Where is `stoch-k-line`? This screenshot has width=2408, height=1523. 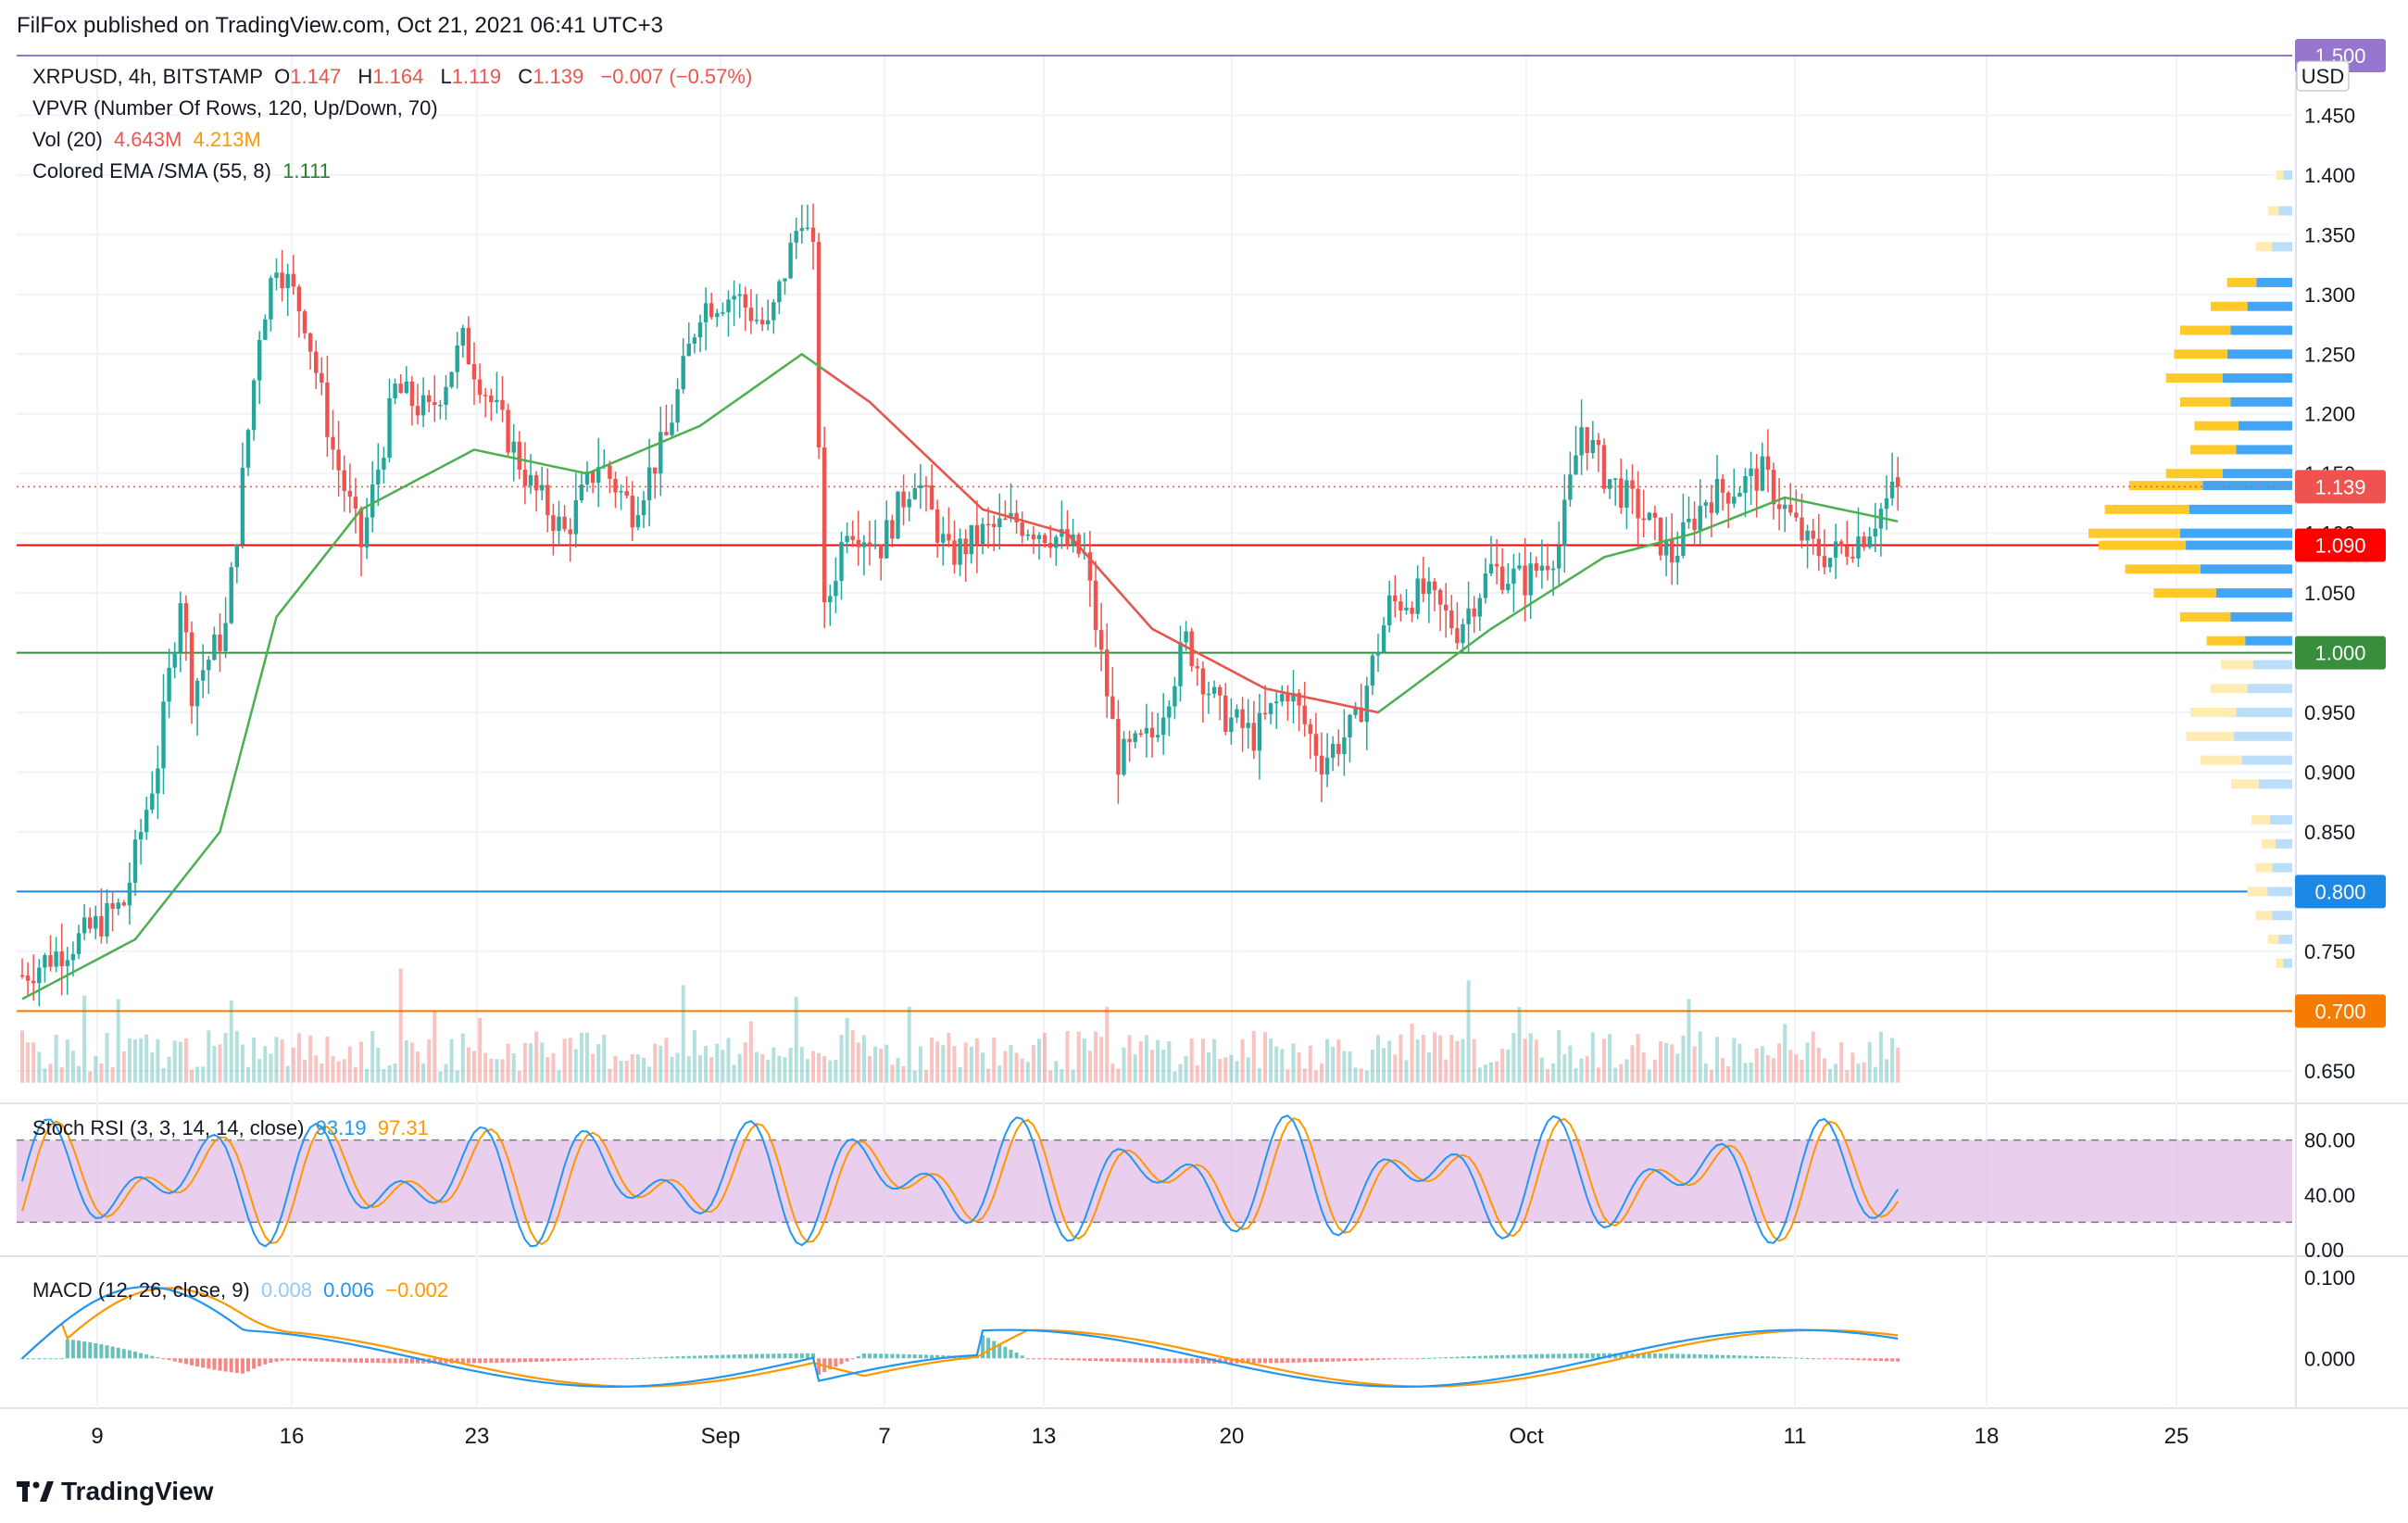
stoch-k-line is located at coordinates (960, 1181).